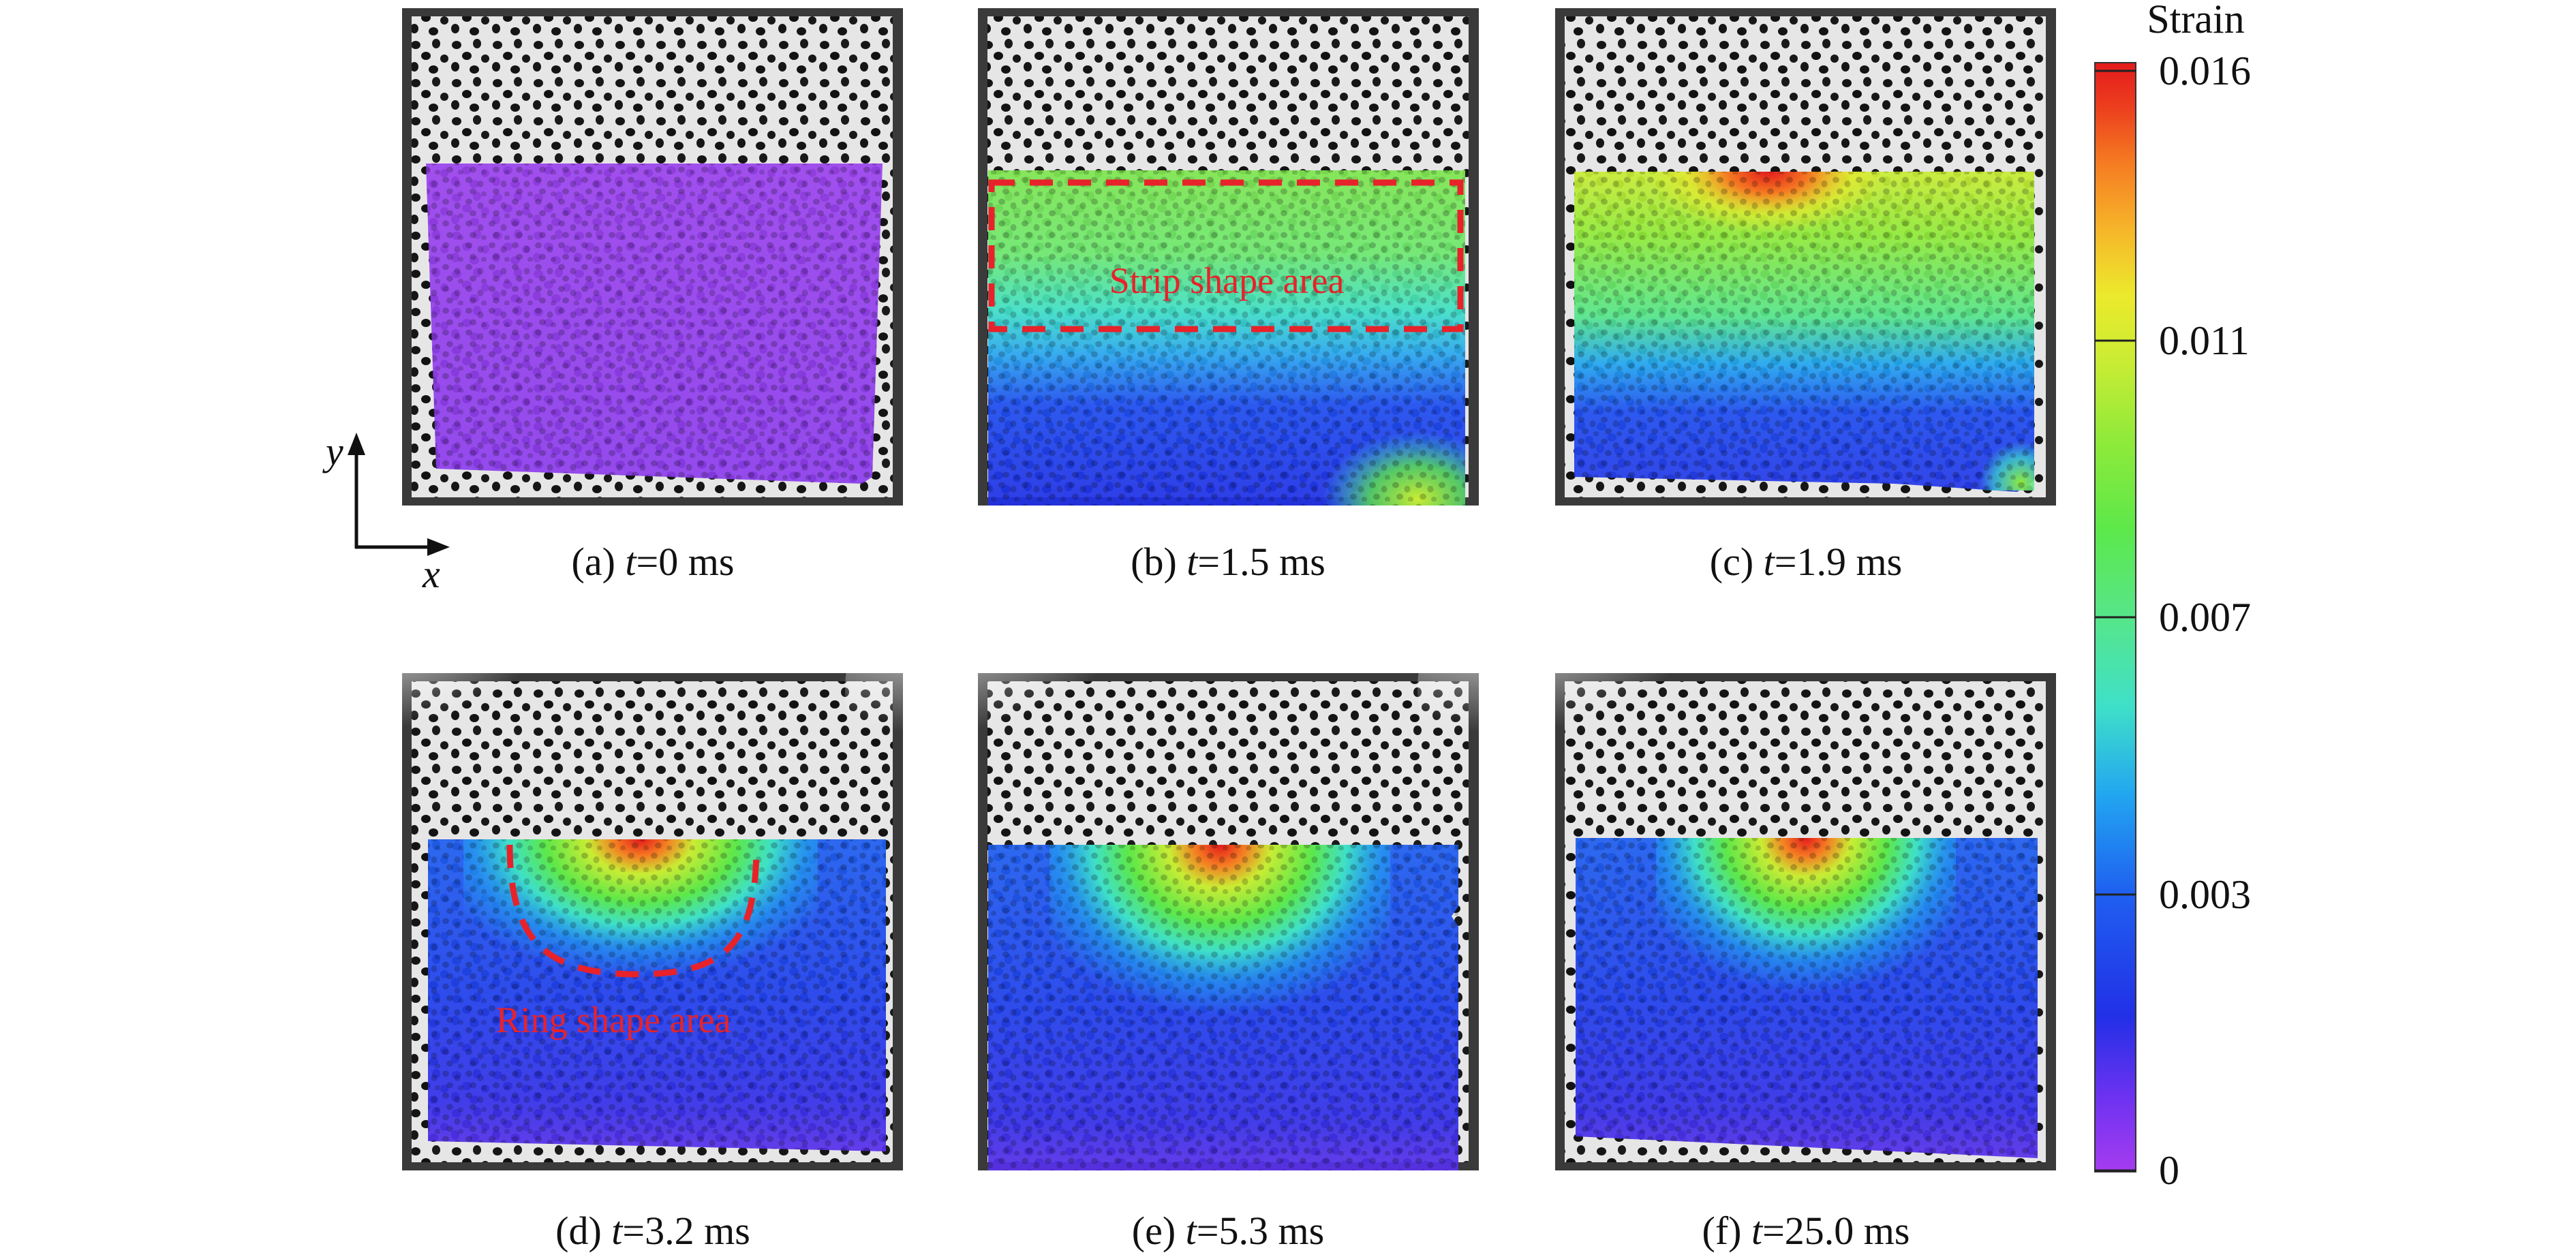 The width and height of the screenshot is (2576, 1259). I want to click on panel-b: Strip shape area, so click(1228, 257).